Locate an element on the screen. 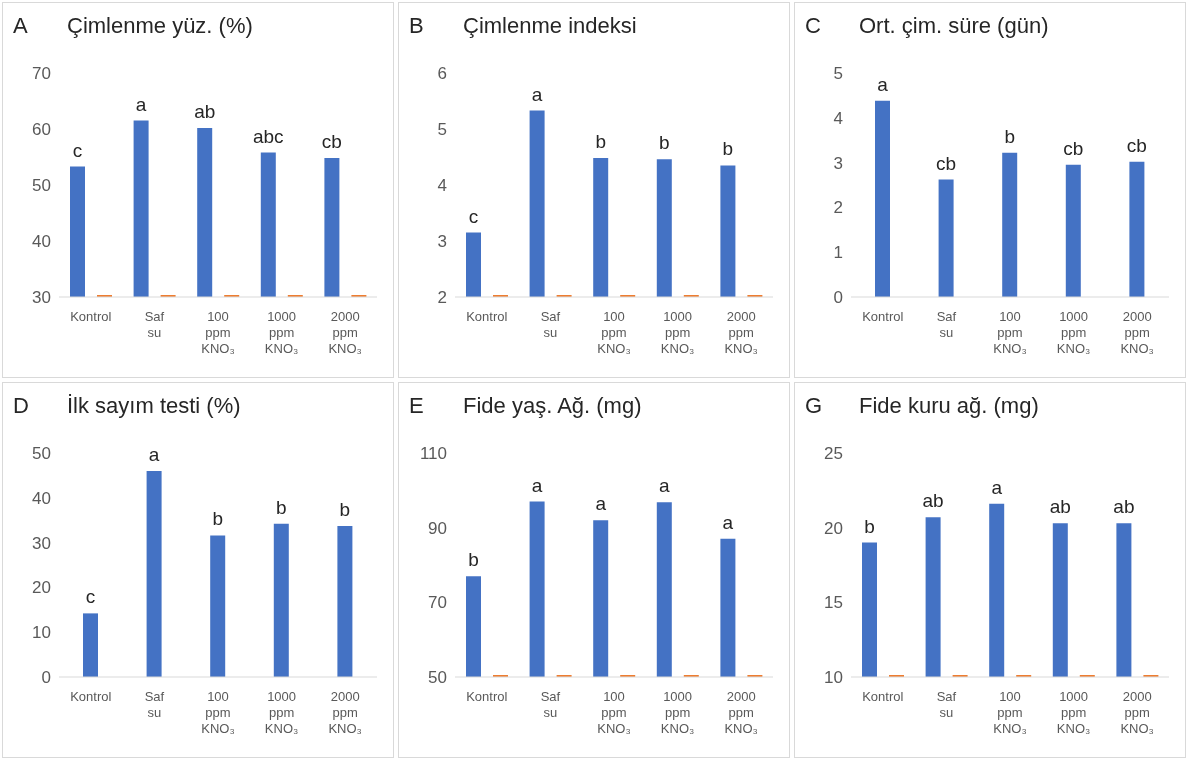 This screenshot has width=1187, height=760. text: C is located at coordinates (813, 25).